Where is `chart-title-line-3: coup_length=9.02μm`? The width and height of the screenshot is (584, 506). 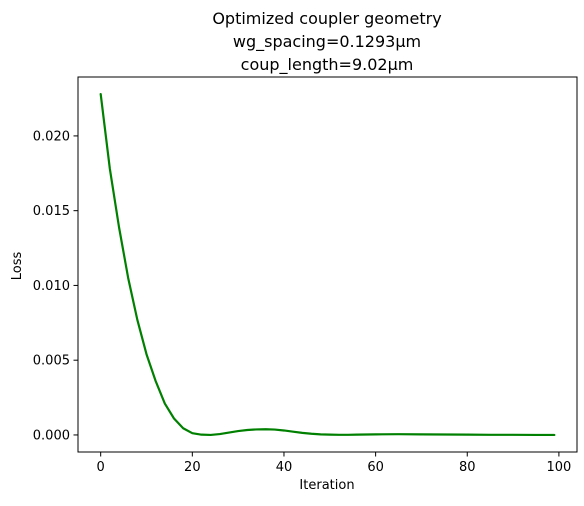 chart-title-line-3: coup_length=9.02μm is located at coordinates (327, 65).